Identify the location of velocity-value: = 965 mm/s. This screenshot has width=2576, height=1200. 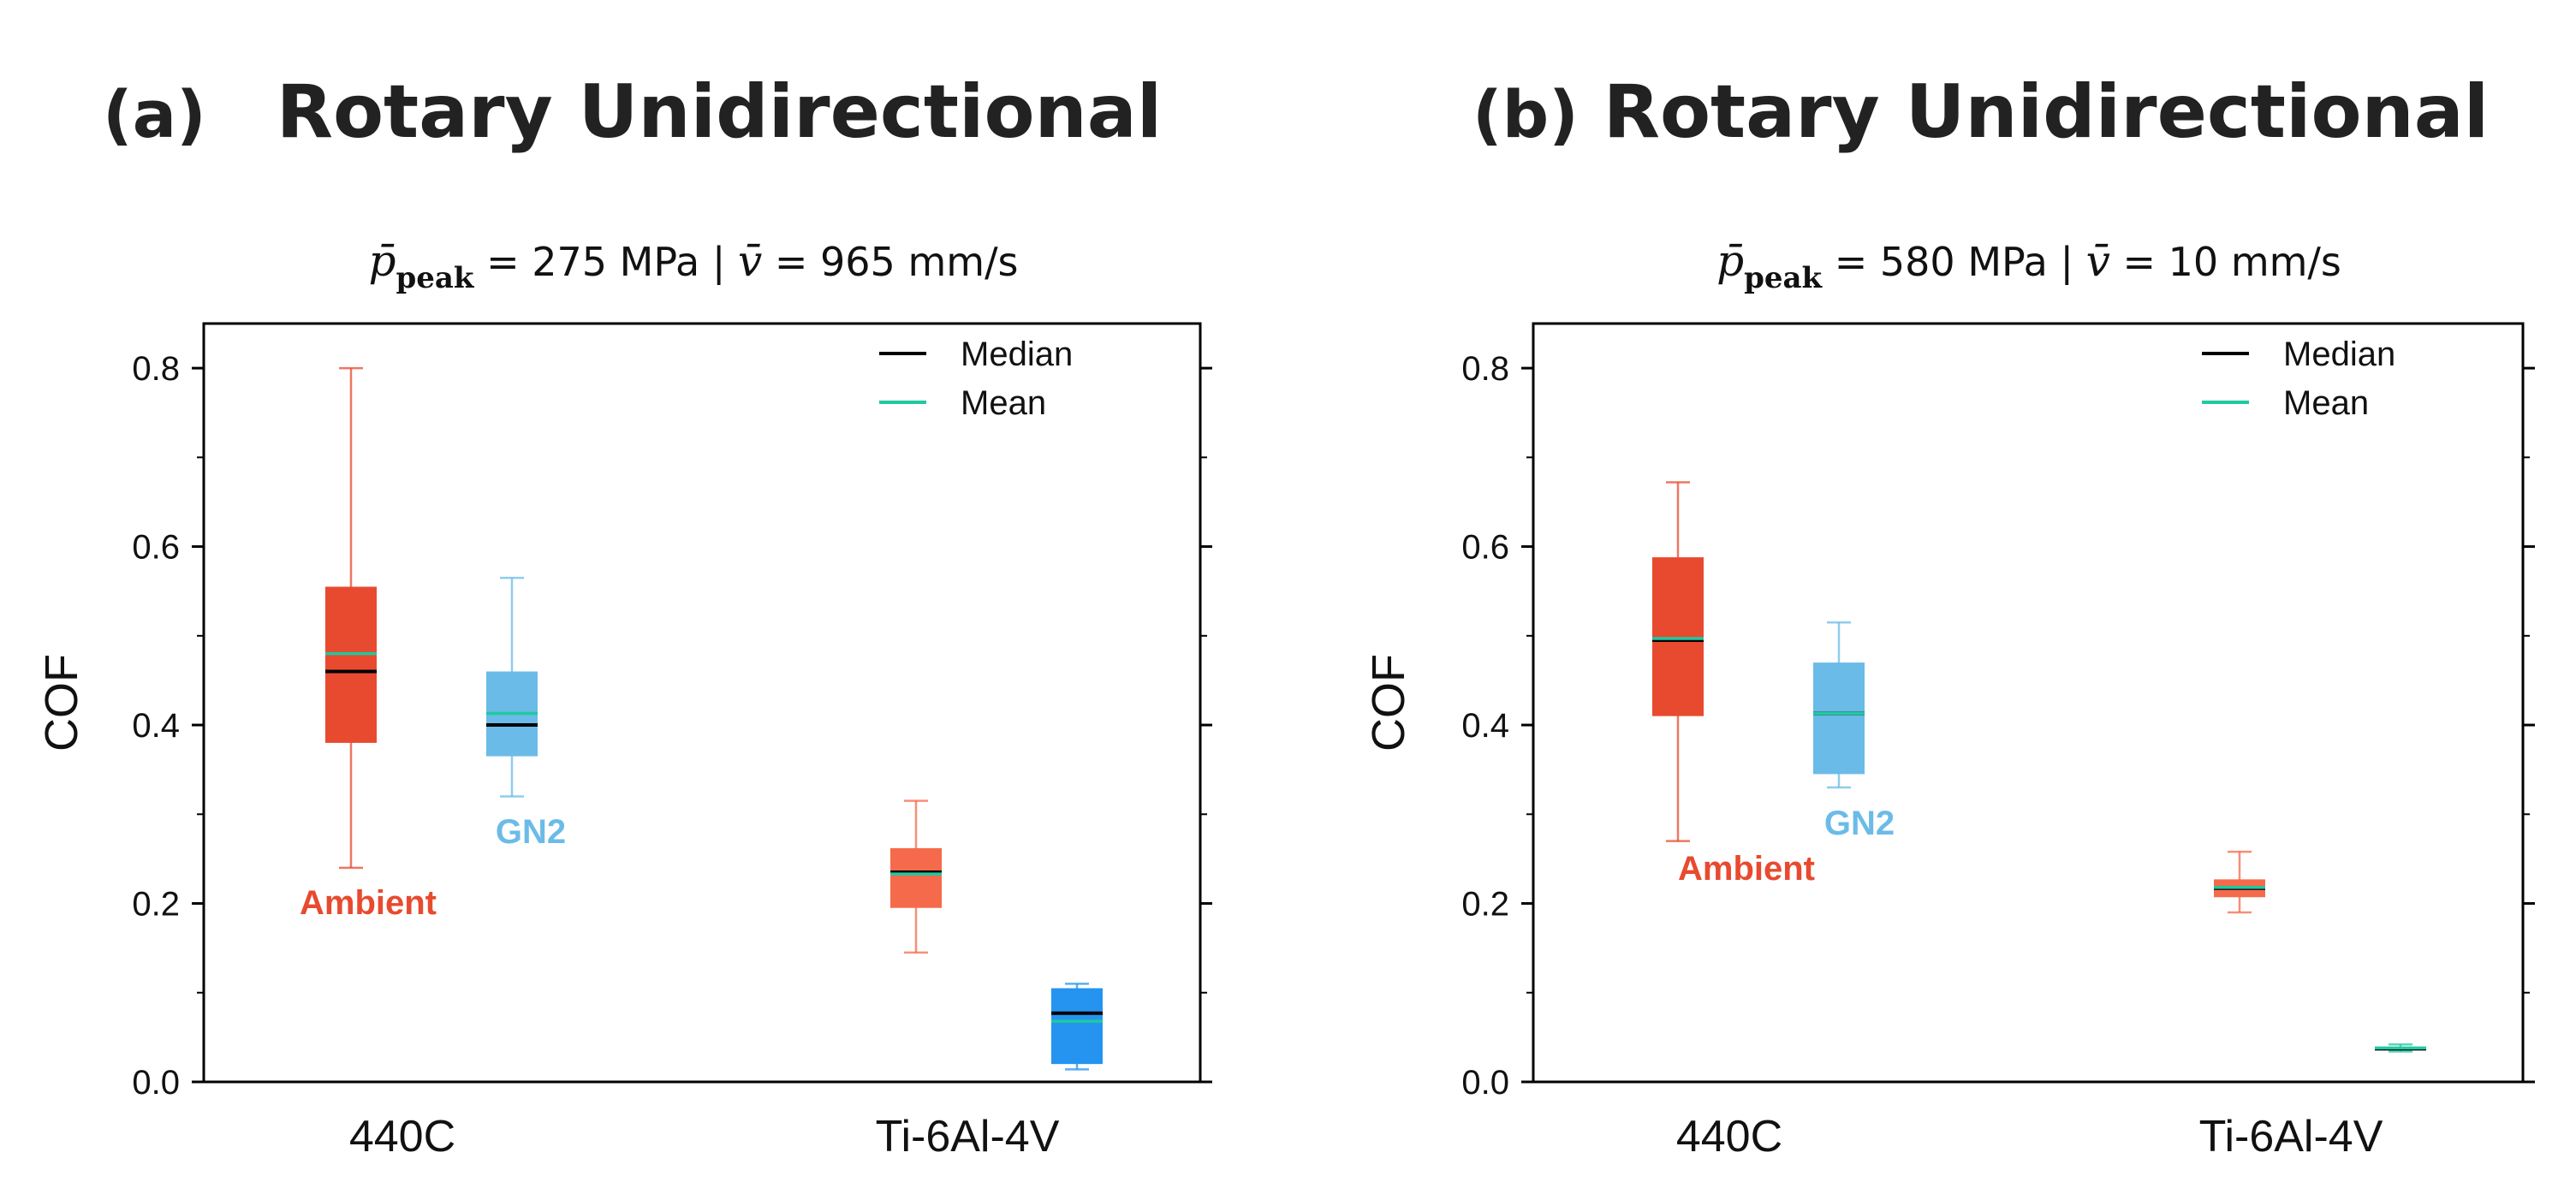
(890, 262).